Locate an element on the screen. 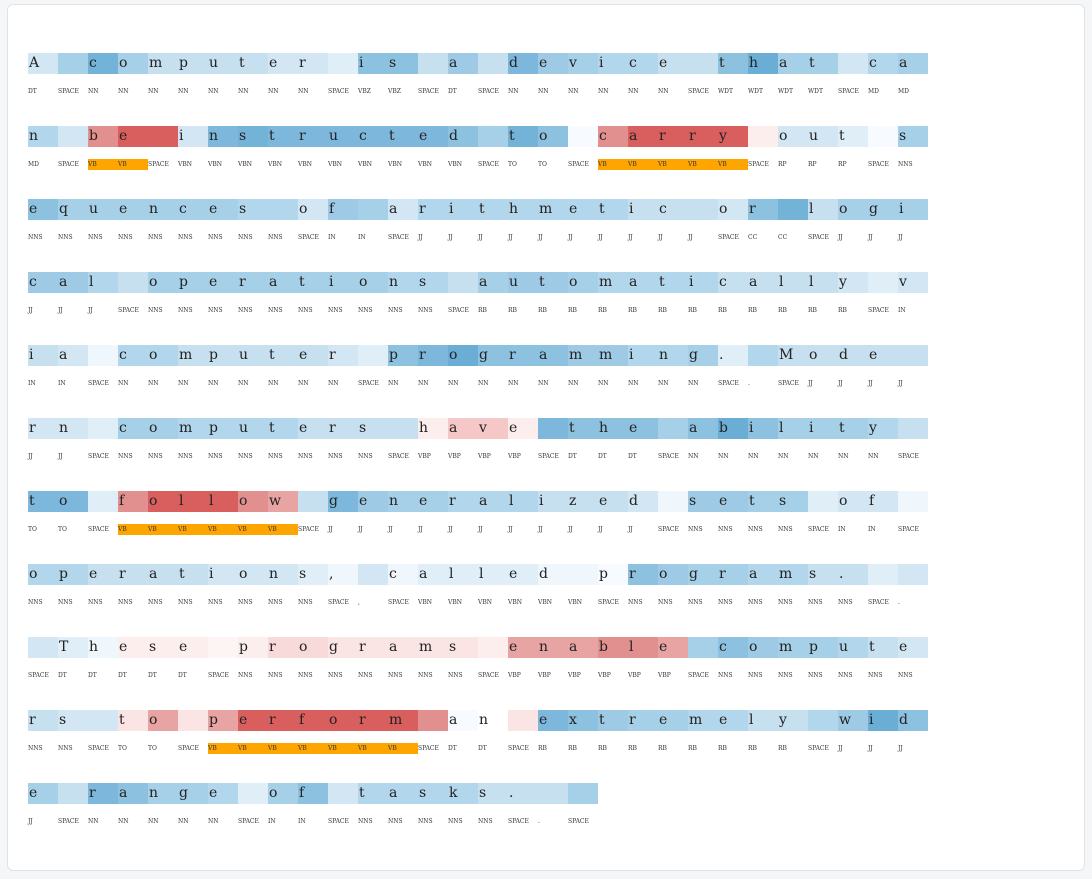 This screenshot has width=1092, height=879. pos-tag: TO is located at coordinates (32, 529).